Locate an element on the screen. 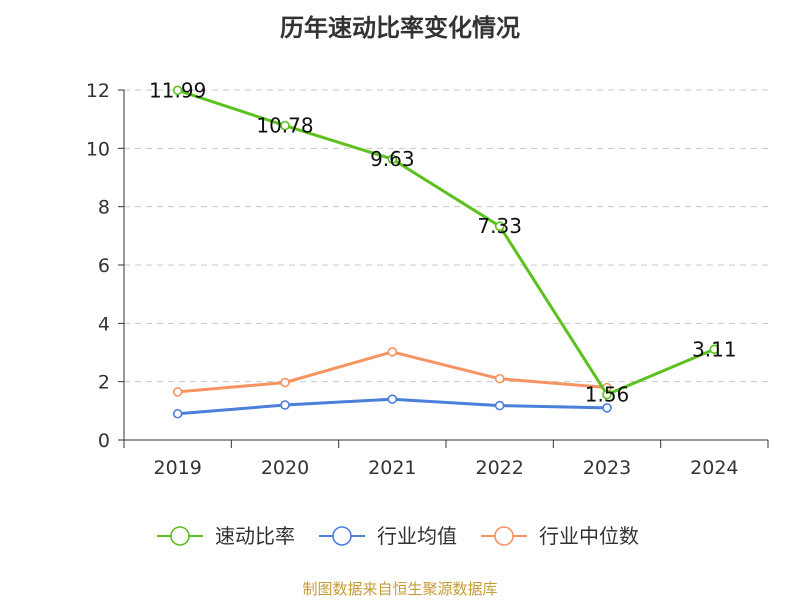 This screenshot has height=600, width=800. x-tick-label: 2024 is located at coordinates (714, 468).